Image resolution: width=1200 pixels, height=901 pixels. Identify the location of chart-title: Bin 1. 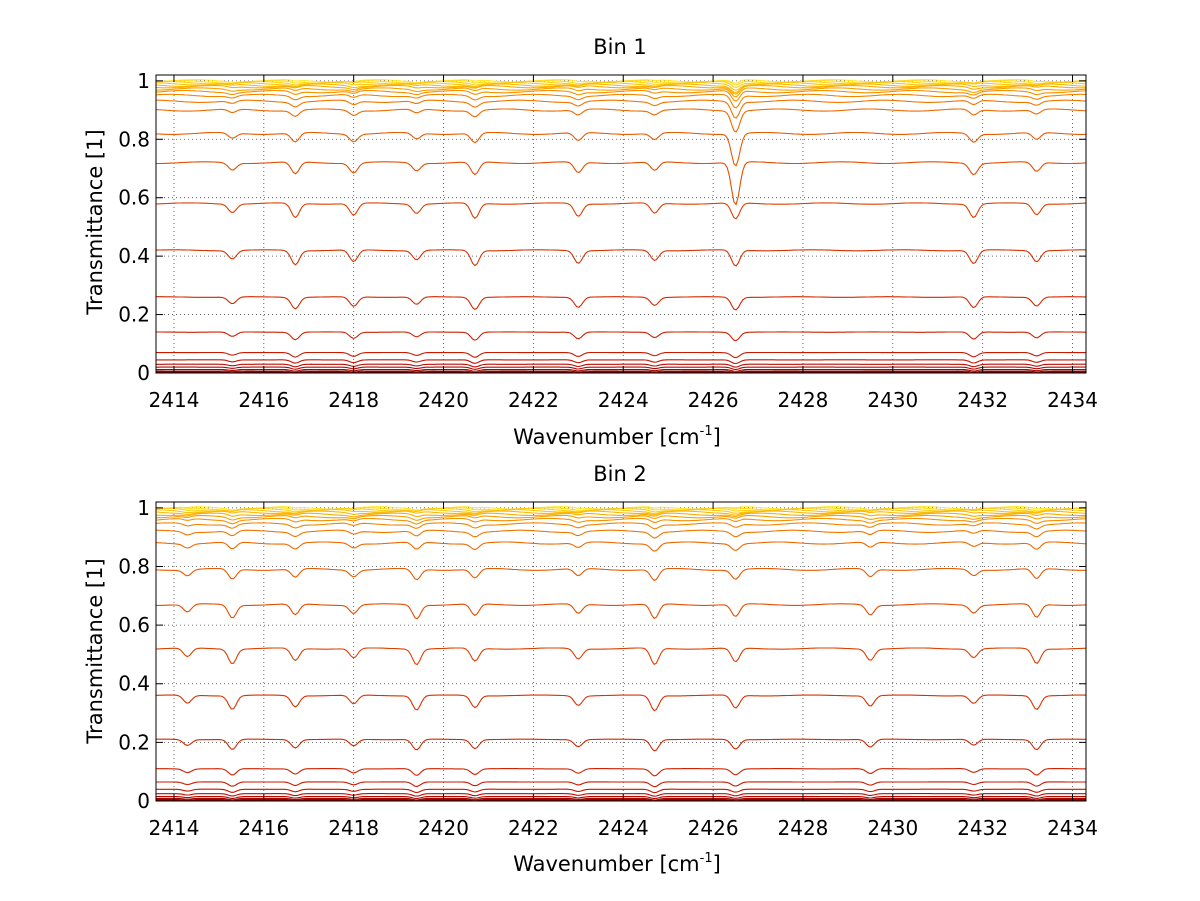
(620, 47).